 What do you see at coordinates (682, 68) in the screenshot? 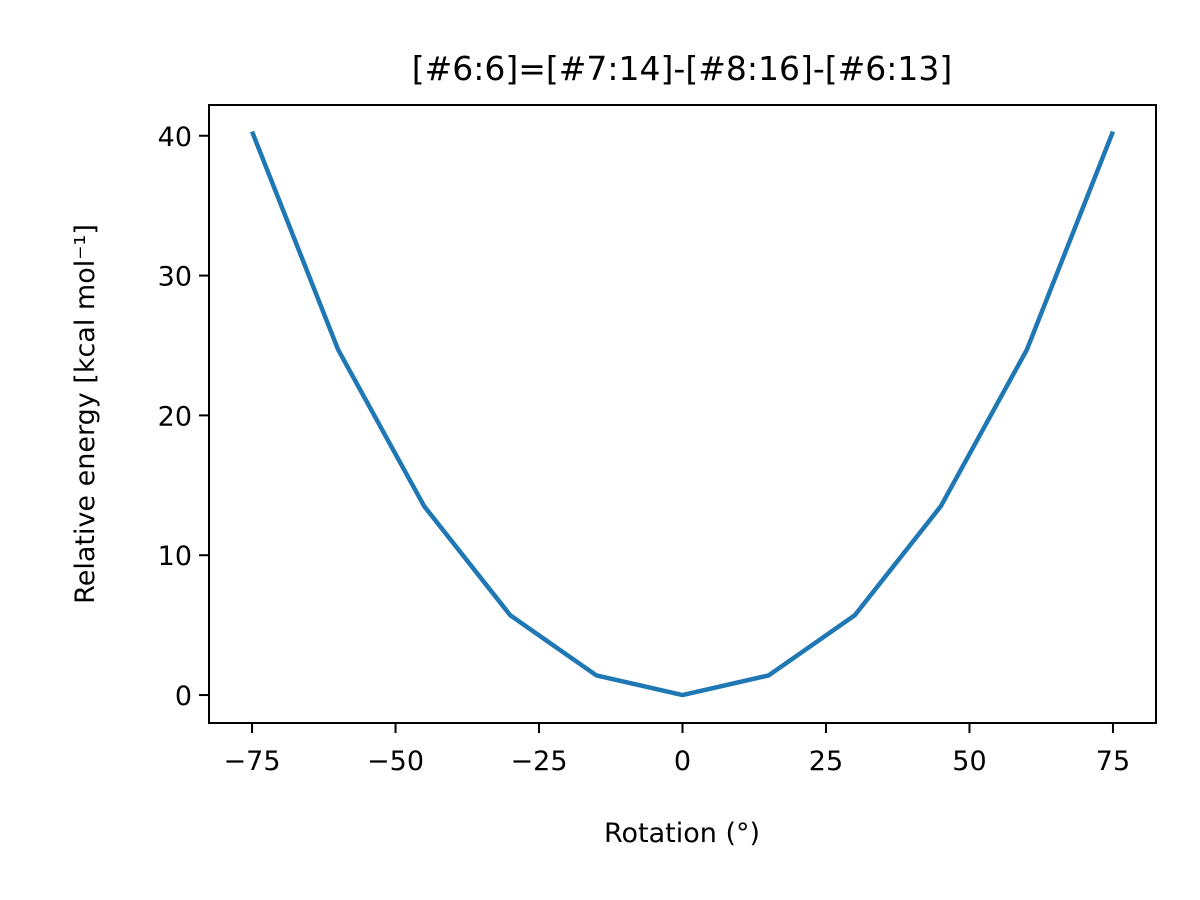
I see `chart-title: [#6:6]=[#7:14]-[#8:16]-[#6:13]` at bounding box center [682, 68].